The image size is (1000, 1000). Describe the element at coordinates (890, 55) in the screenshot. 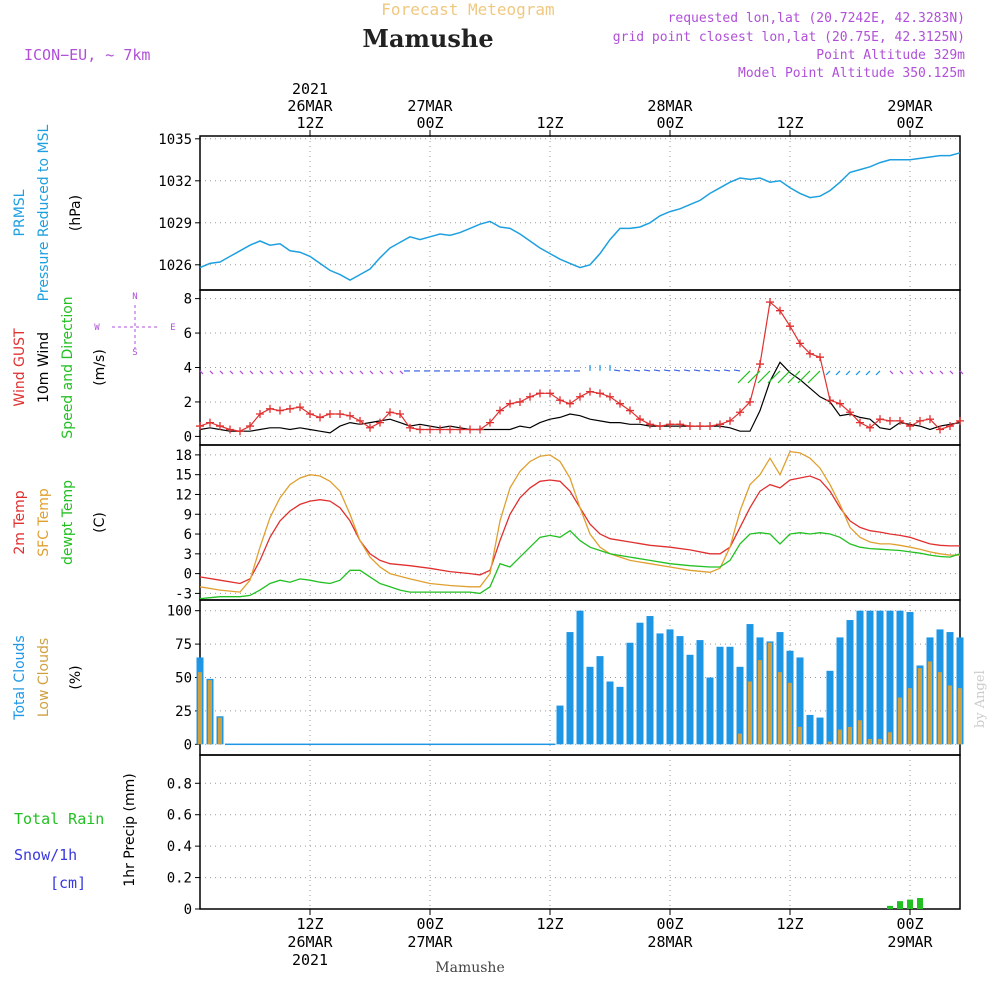

I see `point-altitude: Point Altitude 329m` at that location.